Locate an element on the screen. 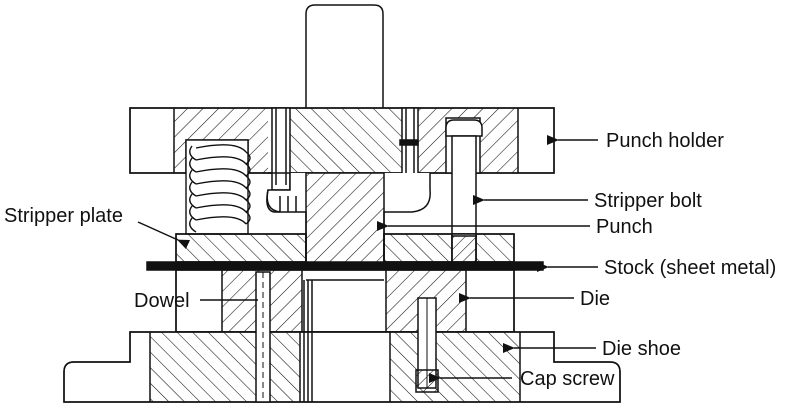  label-stripper-bolt: Stripper bolt is located at coordinates (648, 201).